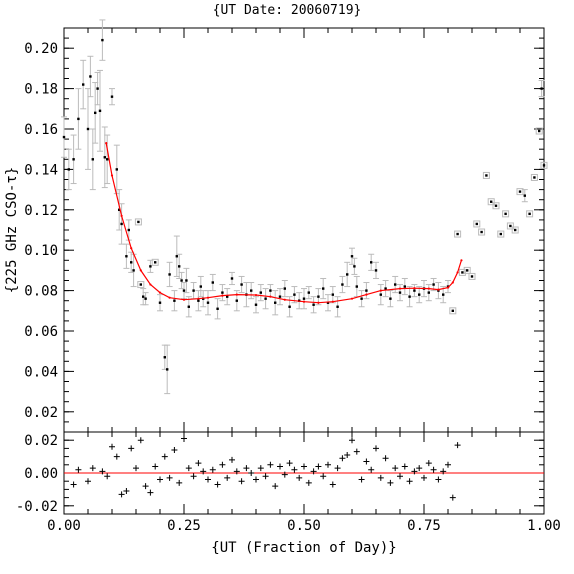  What do you see at coordinates (41, 413) in the screenshot?
I see `y-tick-label: 0.02` at bounding box center [41, 413].